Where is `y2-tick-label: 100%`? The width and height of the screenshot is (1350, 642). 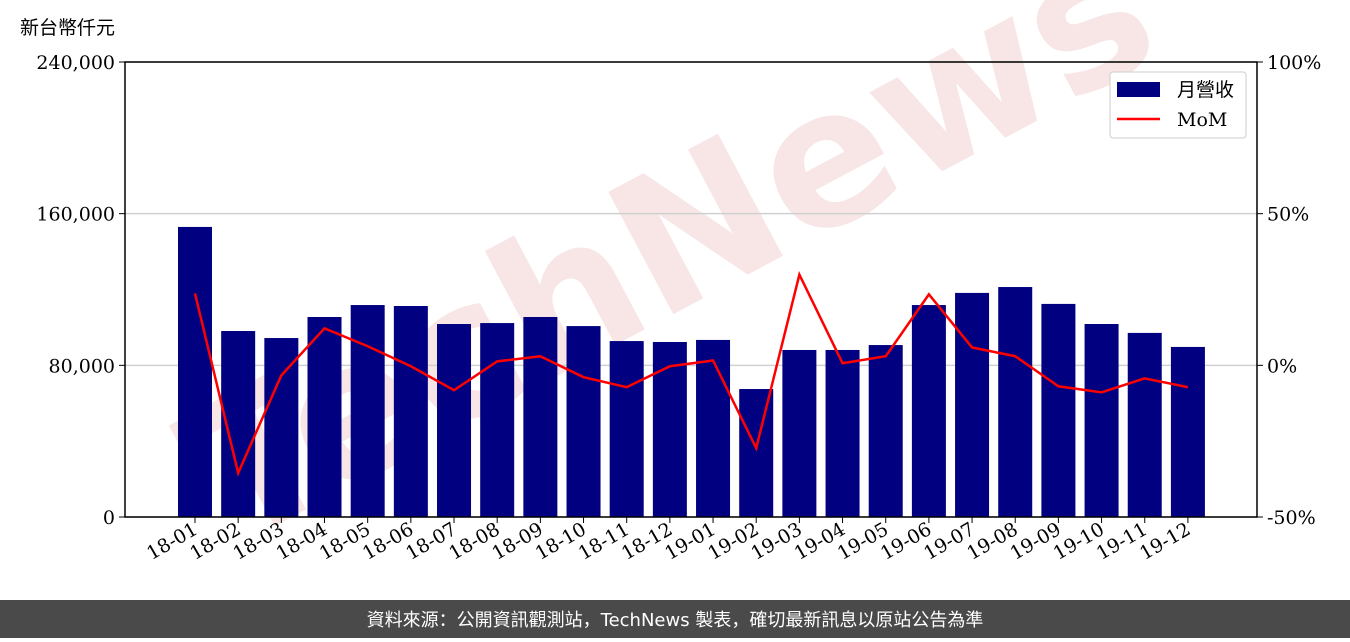 y2-tick-label: 100% is located at coordinates (1294, 63).